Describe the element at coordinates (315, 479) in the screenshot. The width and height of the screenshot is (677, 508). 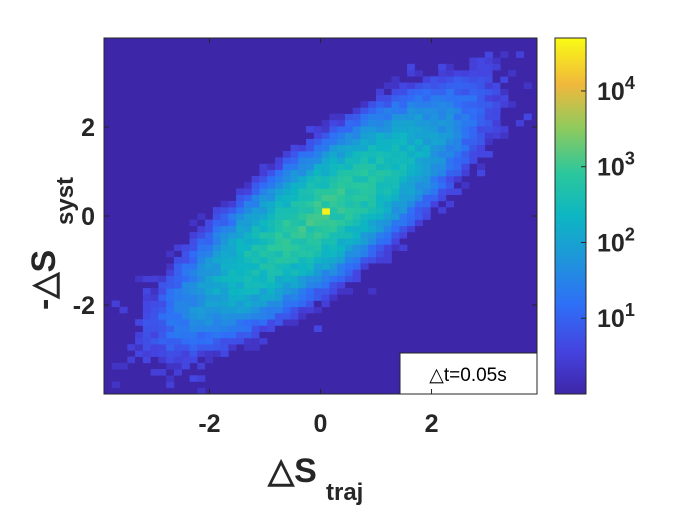
I see `x-axis-label: △S traj` at that location.